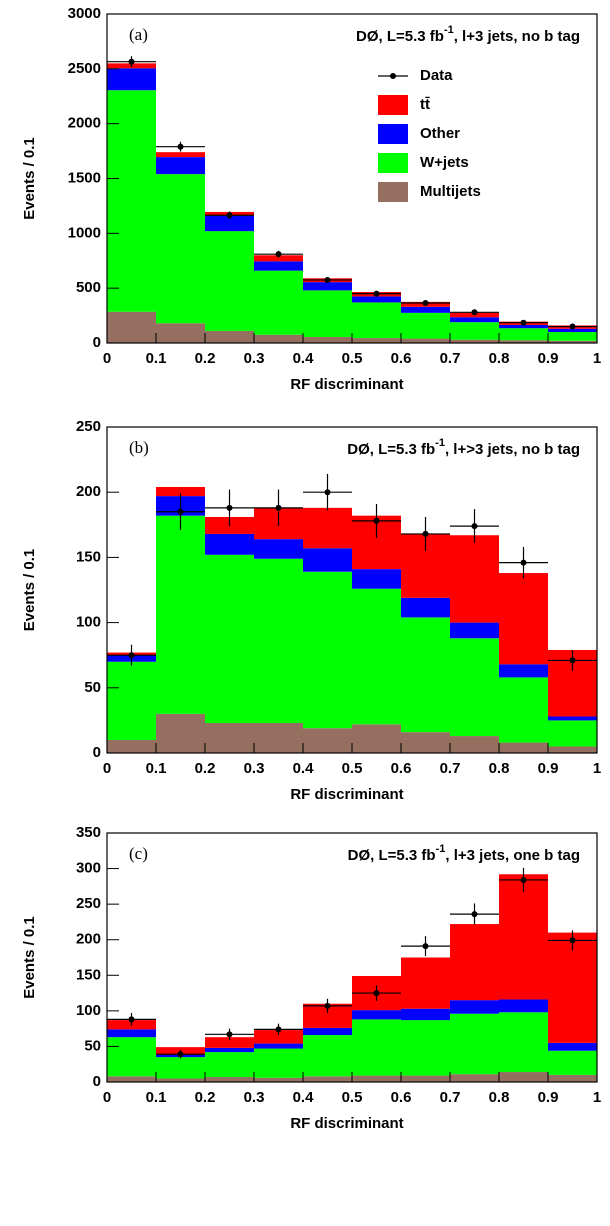 The width and height of the screenshot is (610, 1226). Describe the element at coordinates (84, 123) in the screenshot. I see `y-tick-label: 2000` at that location.